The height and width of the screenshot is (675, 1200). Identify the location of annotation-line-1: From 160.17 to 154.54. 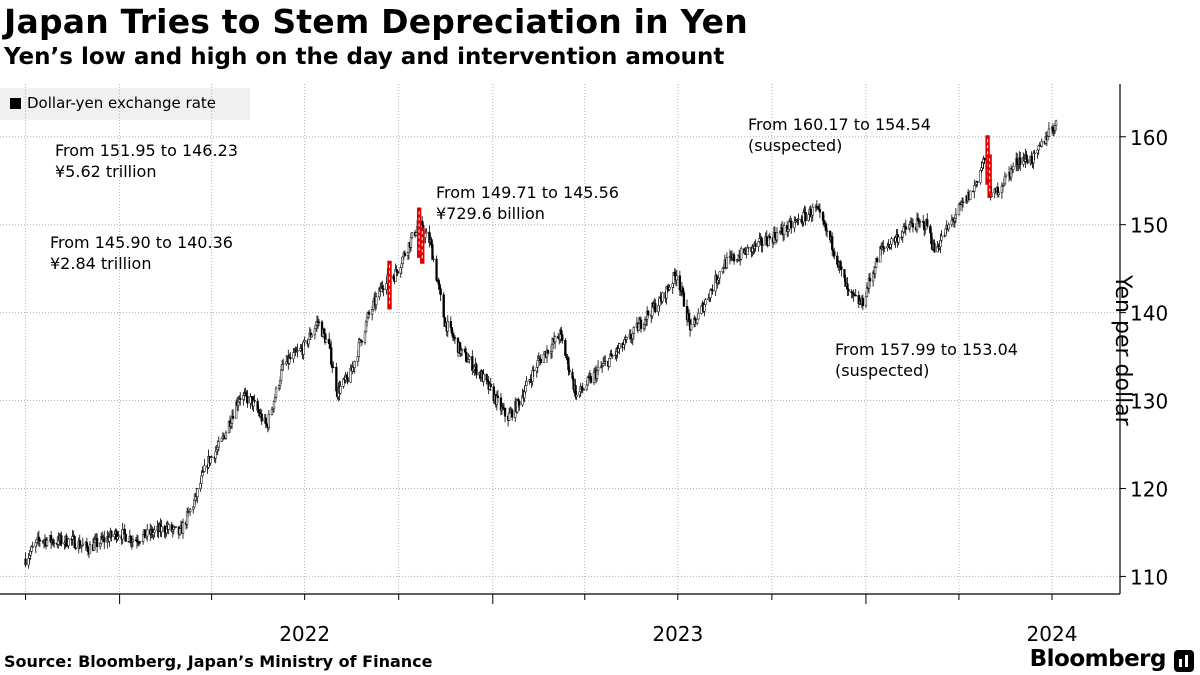
(839, 124).